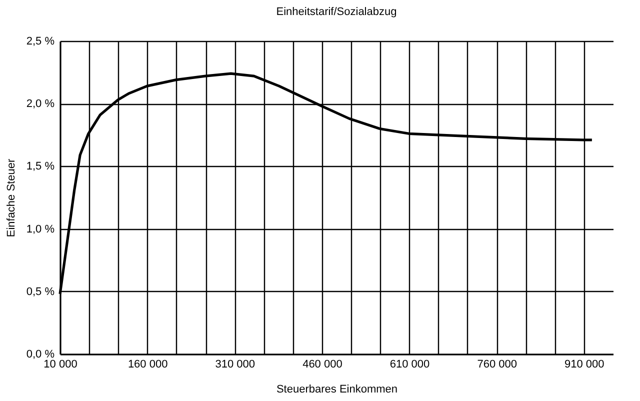 The width and height of the screenshot is (640, 401). Describe the element at coordinates (40, 104) in the screenshot. I see `y-tick-label: 2,0 %` at that location.